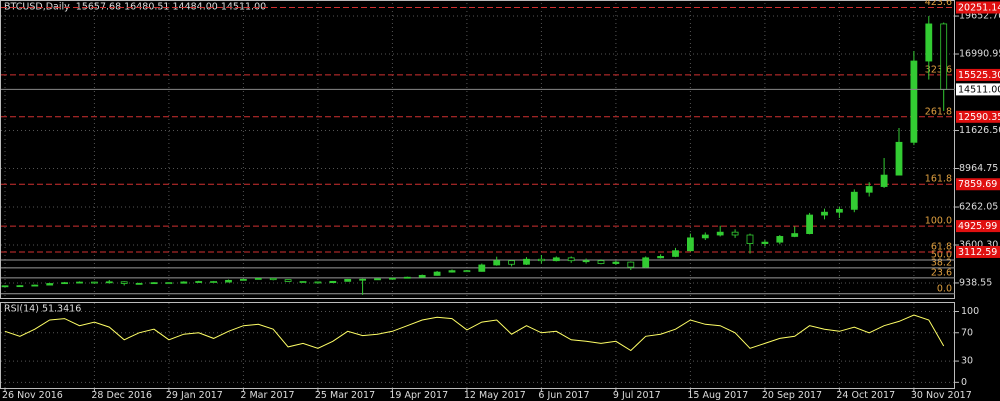  What do you see at coordinates (418, 395) in the screenshot?
I see `x-tick-label: 19 Apr 2017` at bounding box center [418, 395].